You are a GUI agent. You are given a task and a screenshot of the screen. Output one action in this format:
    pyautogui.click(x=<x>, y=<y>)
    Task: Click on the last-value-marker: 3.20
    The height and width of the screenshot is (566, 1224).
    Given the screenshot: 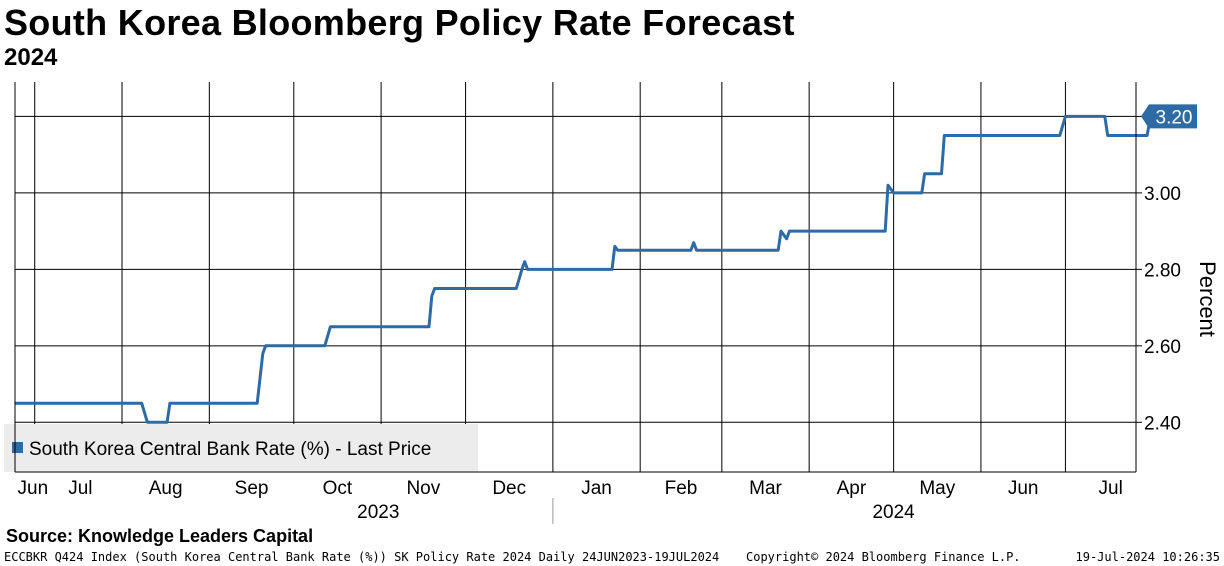 What is the action you would take?
    pyautogui.click(x=1169, y=116)
    